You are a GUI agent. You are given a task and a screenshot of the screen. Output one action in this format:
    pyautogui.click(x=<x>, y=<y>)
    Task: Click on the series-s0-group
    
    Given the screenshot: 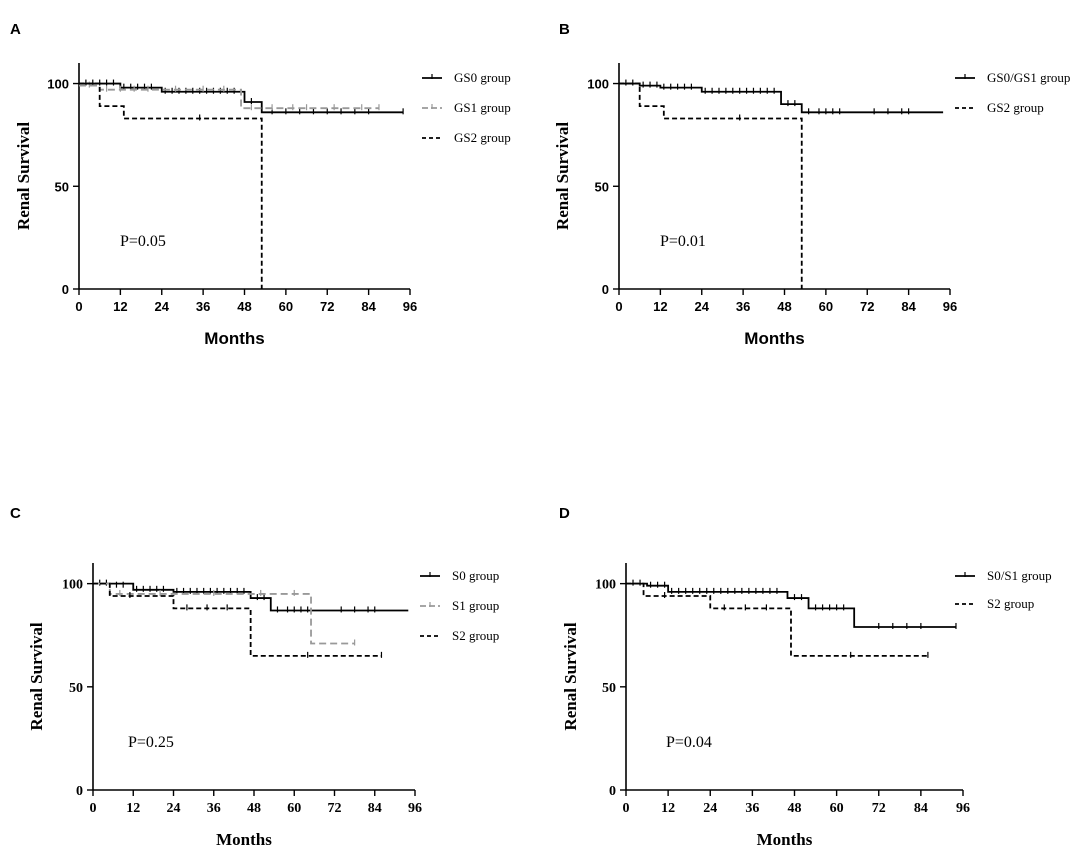 What is the action you would take?
    pyautogui.click(x=251, y=596)
    